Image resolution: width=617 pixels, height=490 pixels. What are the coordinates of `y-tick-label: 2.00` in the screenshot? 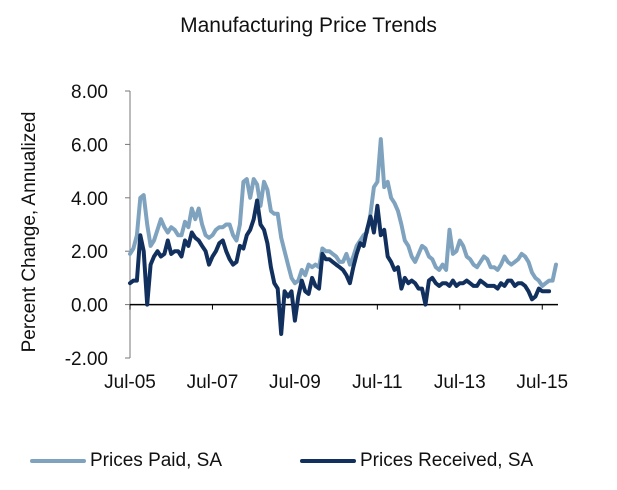 It's located at (89, 252).